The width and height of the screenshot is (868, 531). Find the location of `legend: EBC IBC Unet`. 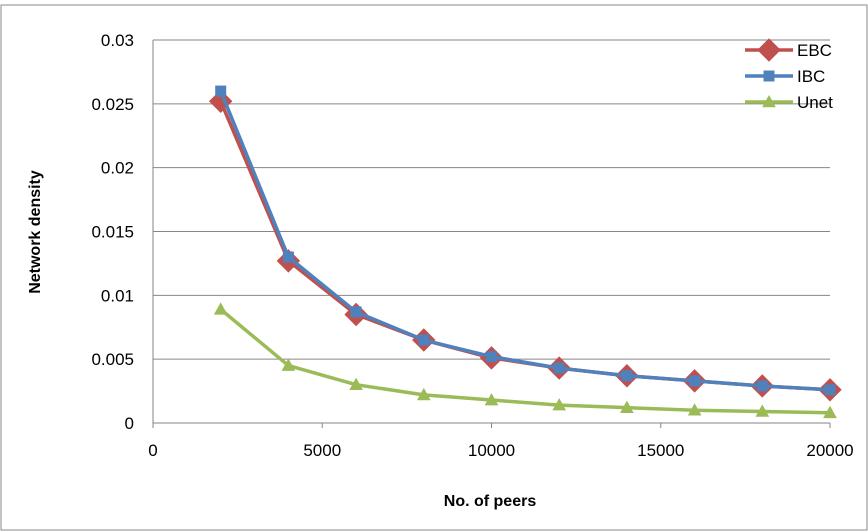

legend: EBC IBC Unet is located at coordinates (789, 75).